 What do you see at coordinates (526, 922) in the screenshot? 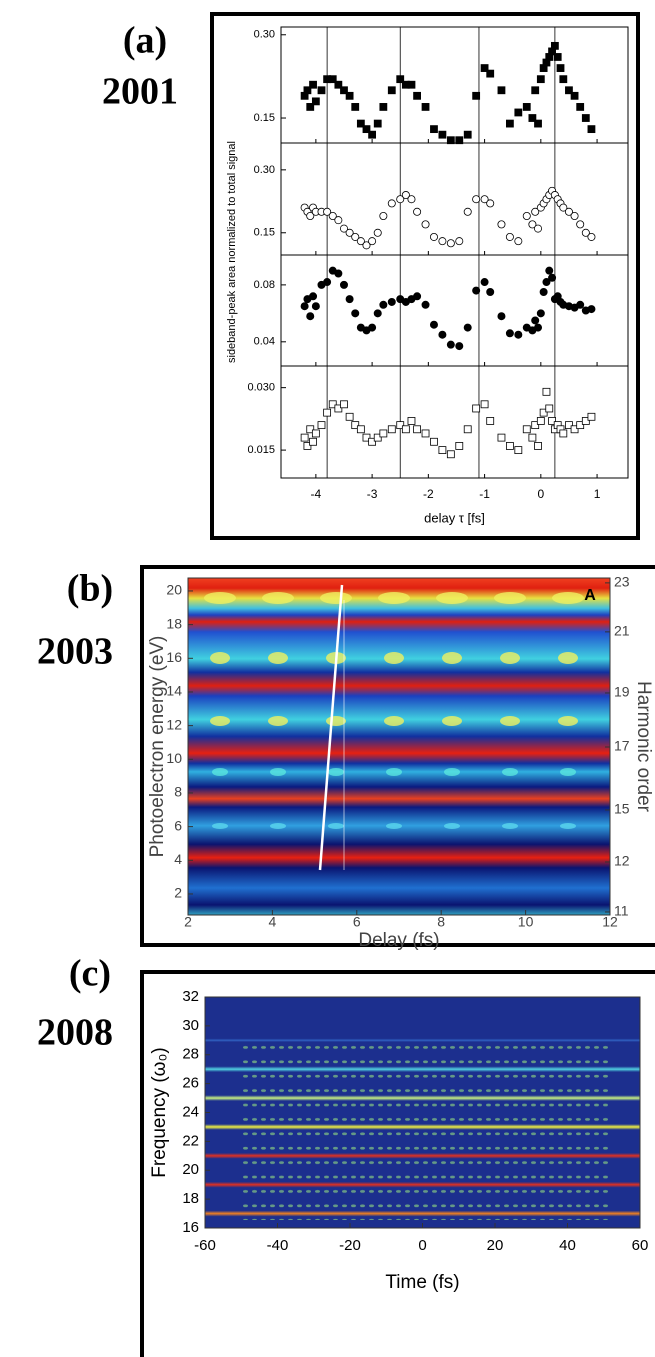
I see `x-tick-label: 10` at bounding box center [526, 922].